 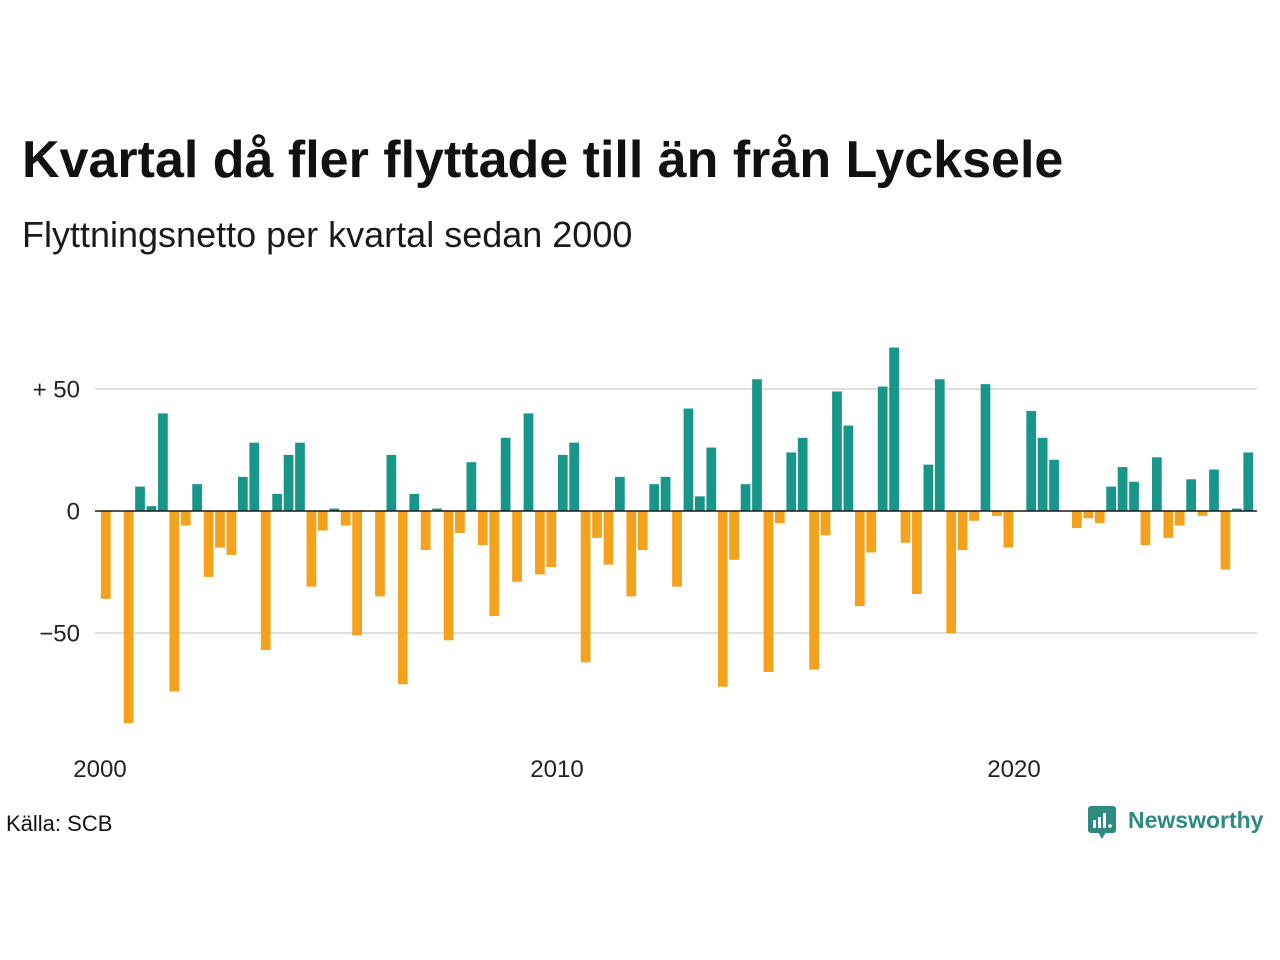 I want to click on y-tick-label: −50, so click(x=59, y=634).